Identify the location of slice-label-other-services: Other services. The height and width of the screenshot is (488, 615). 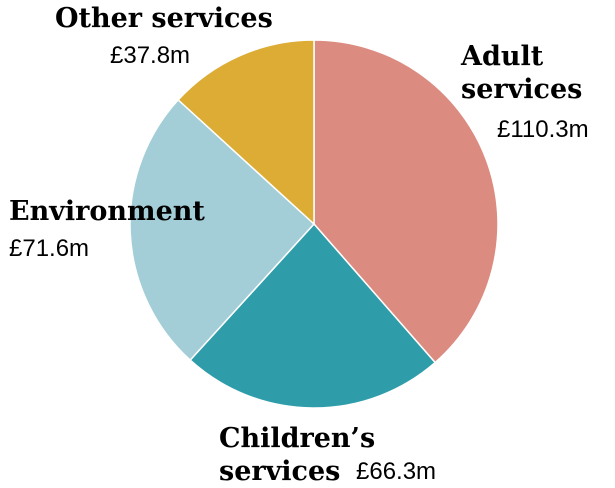
(164, 18).